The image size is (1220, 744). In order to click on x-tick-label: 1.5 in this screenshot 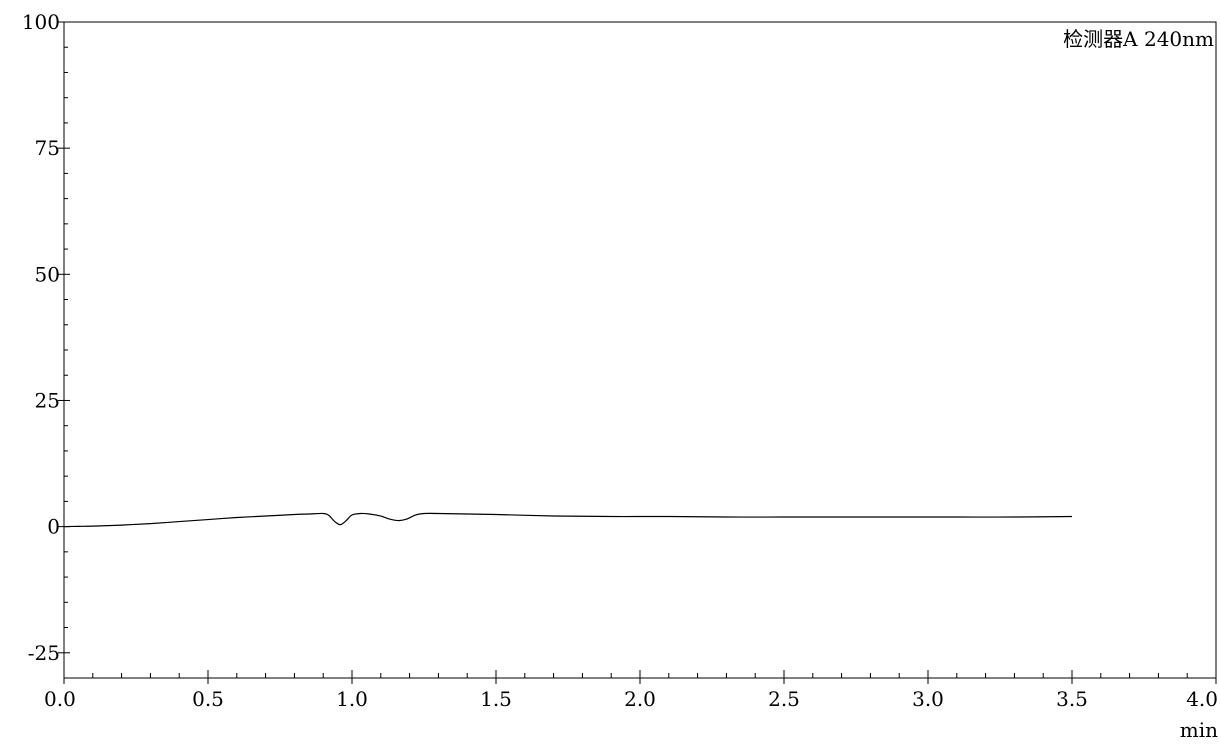, I will do `click(496, 699)`.